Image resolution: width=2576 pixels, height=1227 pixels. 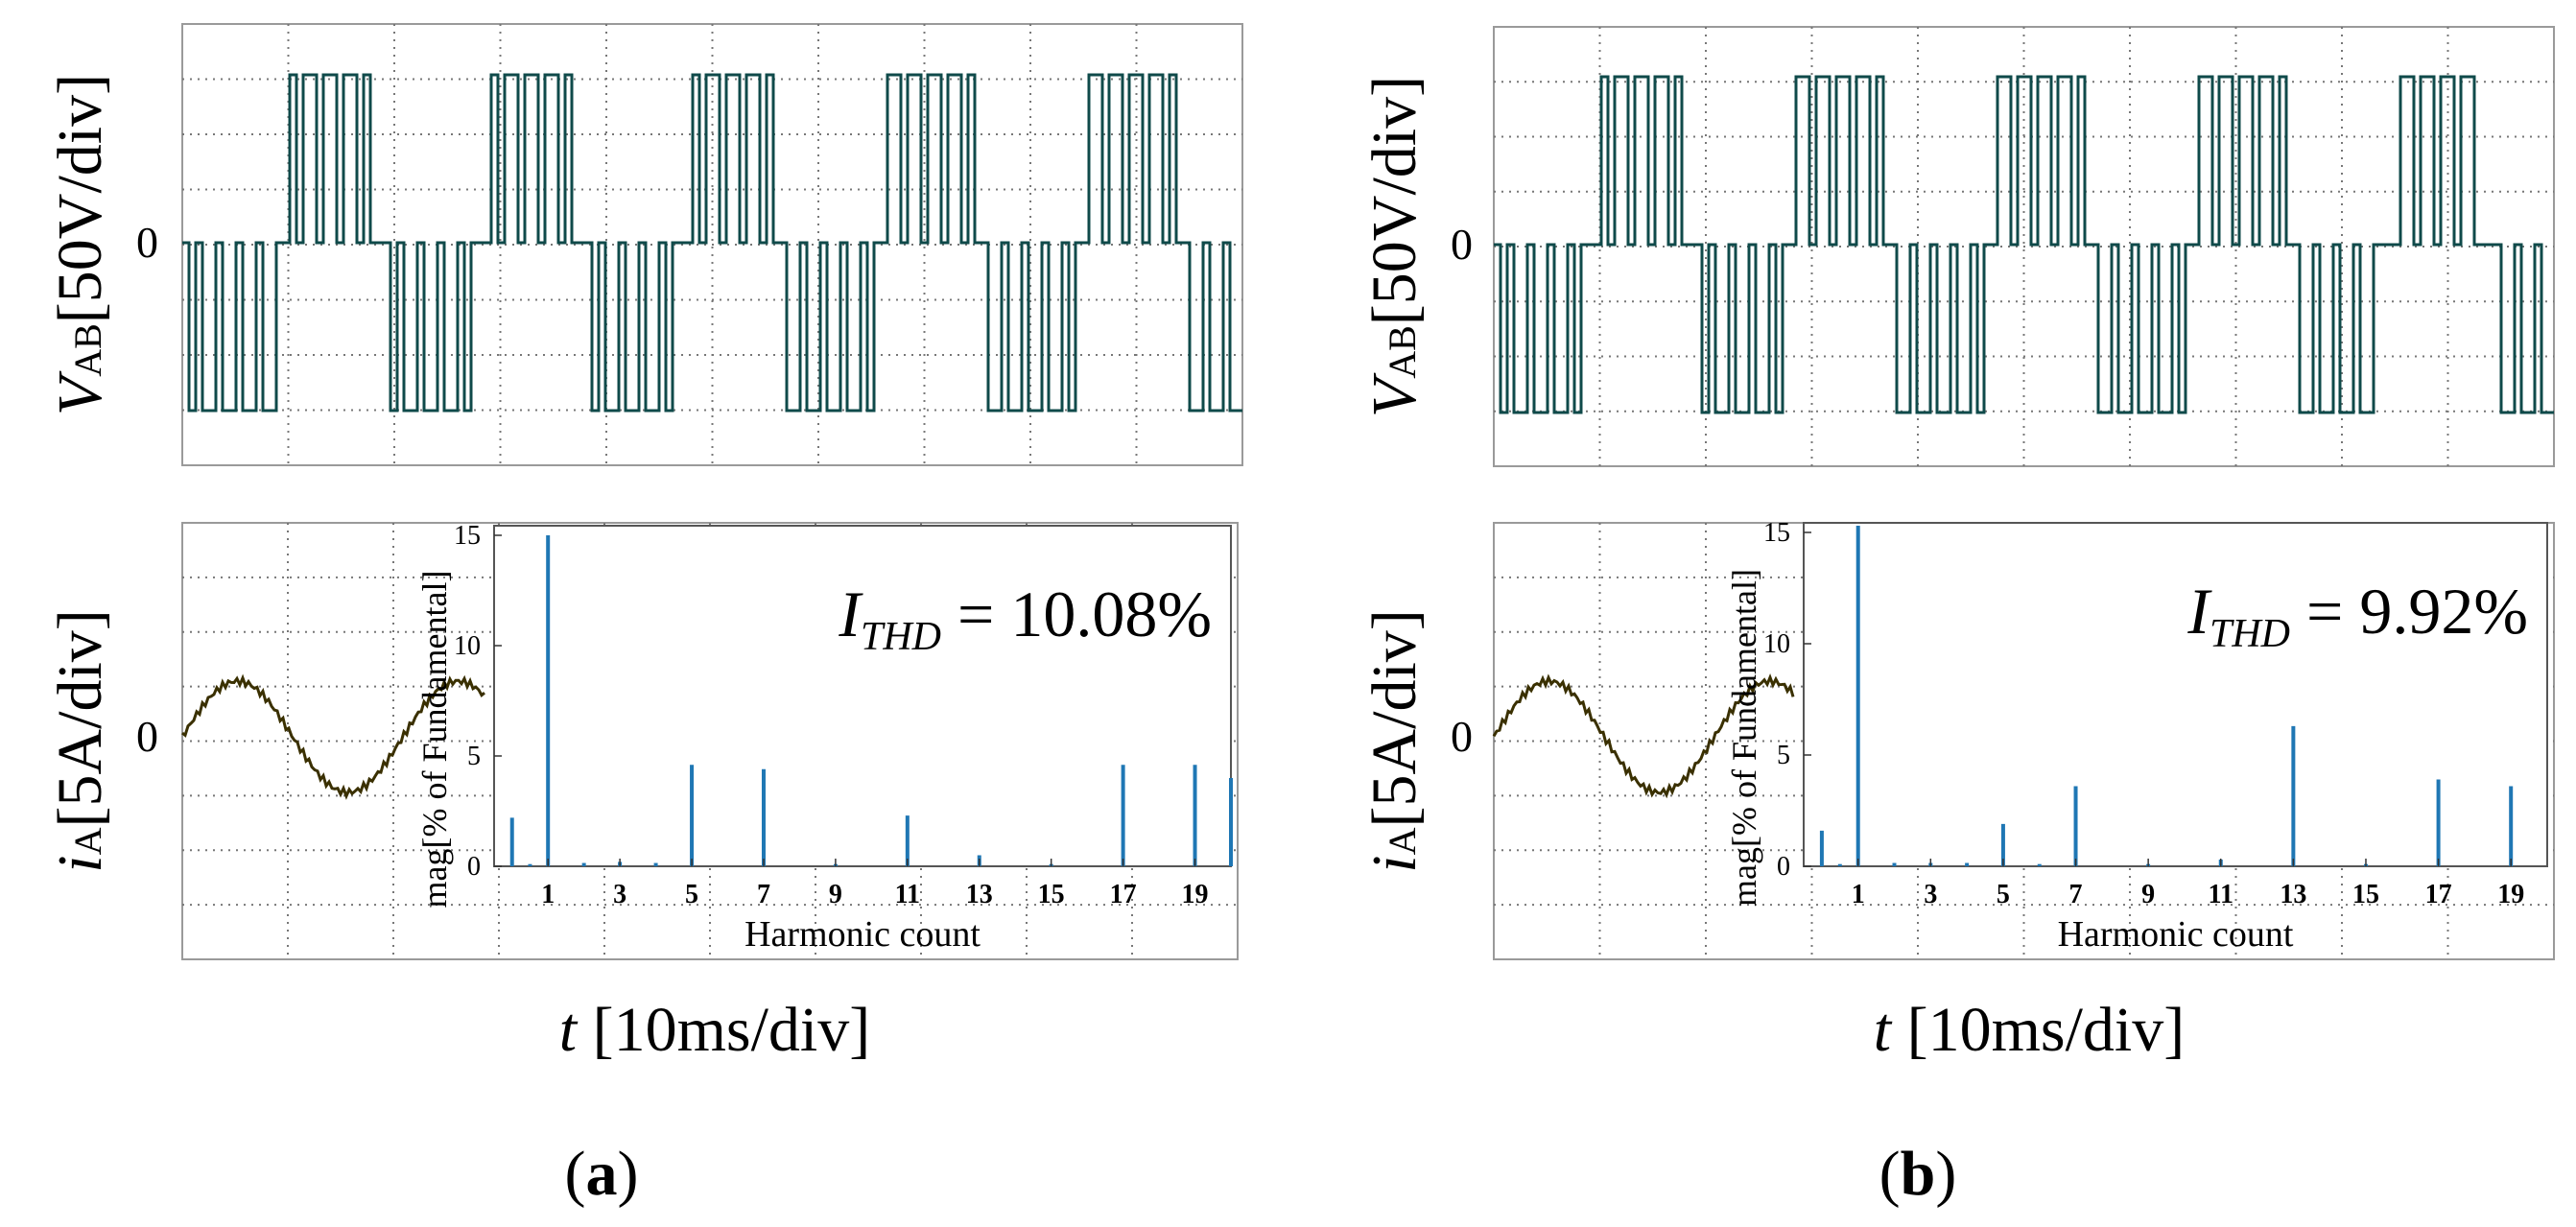 What do you see at coordinates (1918, 1174) in the screenshot?
I see `subfigure-label: (b)` at bounding box center [1918, 1174].